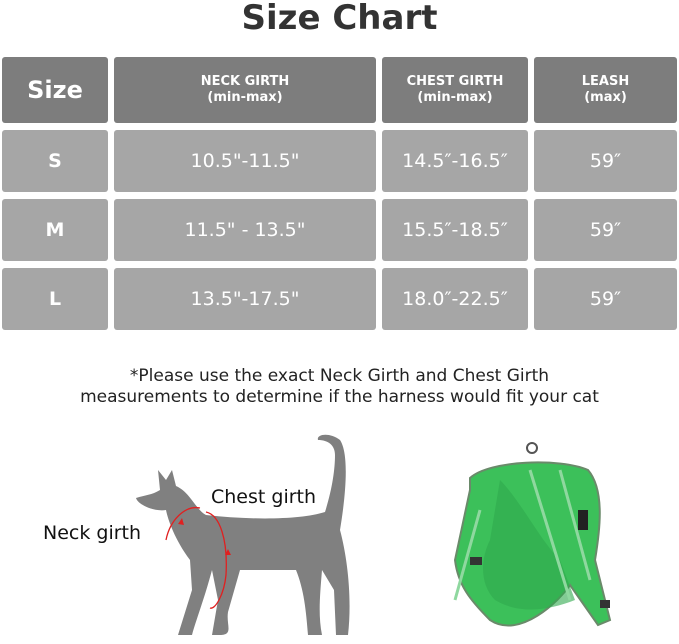 This screenshot has height=644, width=679. I want to click on table-cell-neck: 11.5" - 13.5", so click(245, 230).